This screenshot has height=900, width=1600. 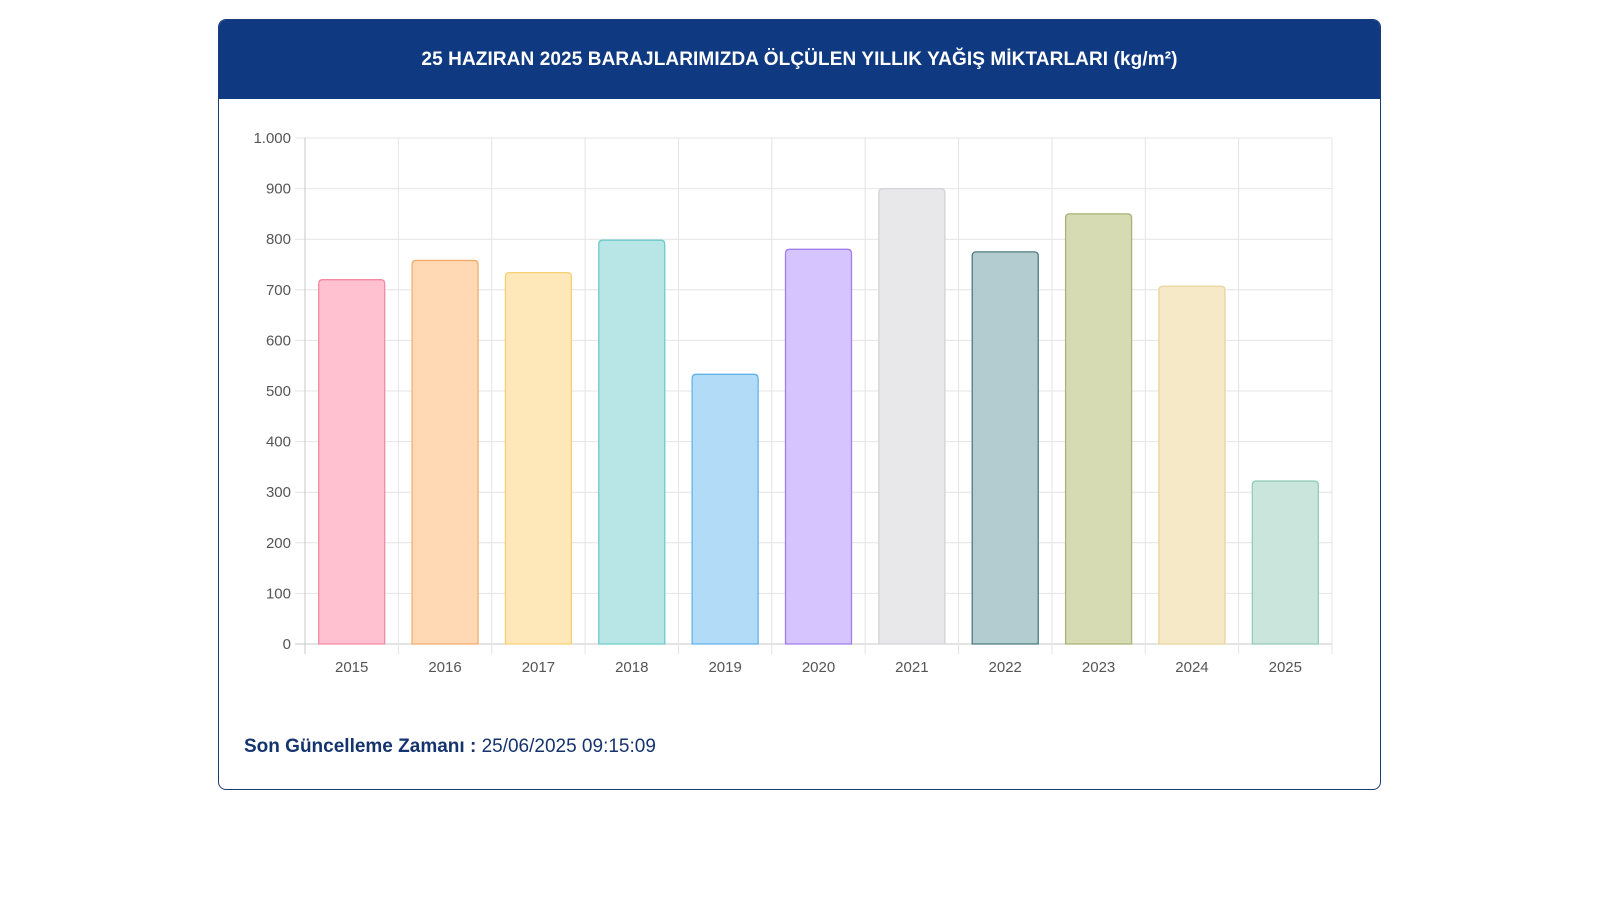 What do you see at coordinates (568, 746) in the screenshot?
I see `last-update-value: 25/06/2025 09:15:09` at bounding box center [568, 746].